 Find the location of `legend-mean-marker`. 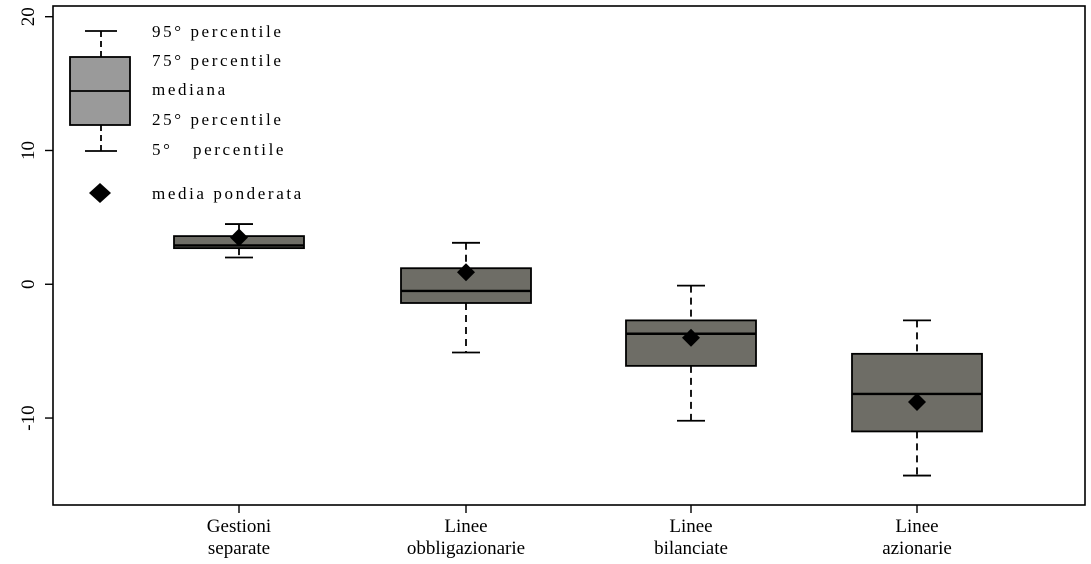

legend-mean-marker is located at coordinates (100, 193).